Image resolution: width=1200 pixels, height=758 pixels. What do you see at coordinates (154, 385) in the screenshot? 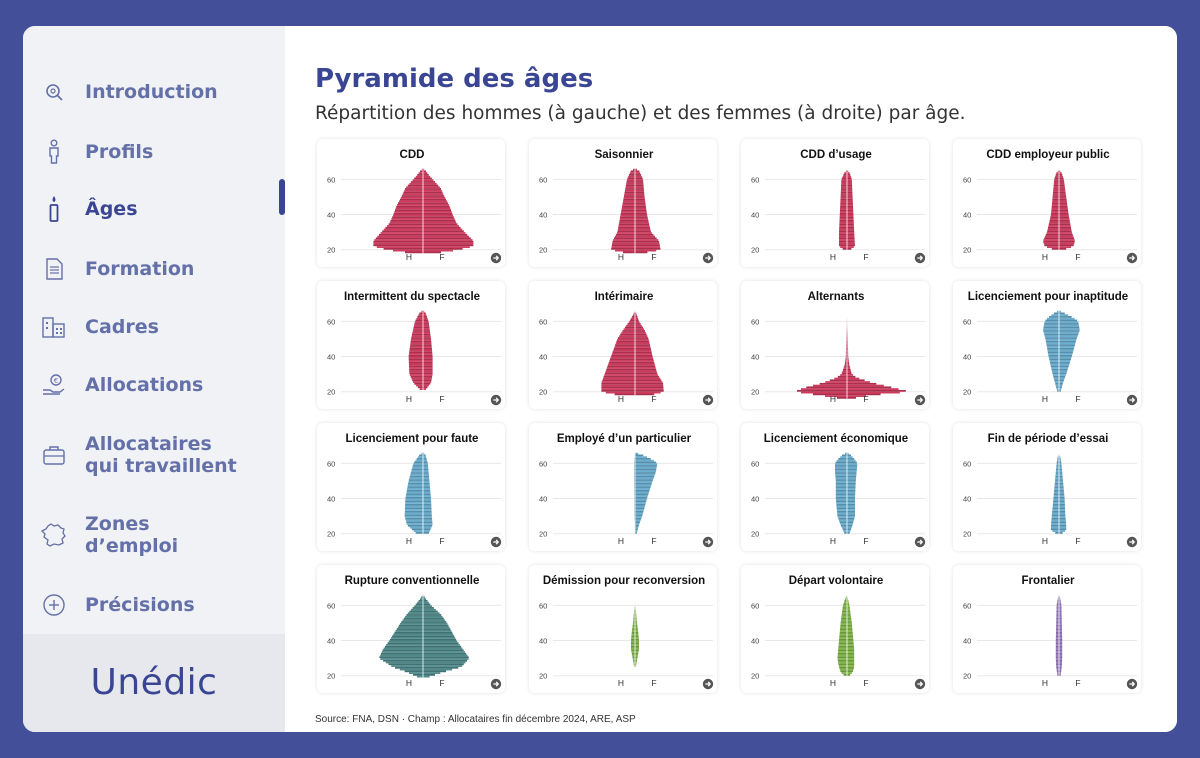
I see `sidebar-item-allocations: € Allocations` at bounding box center [154, 385].